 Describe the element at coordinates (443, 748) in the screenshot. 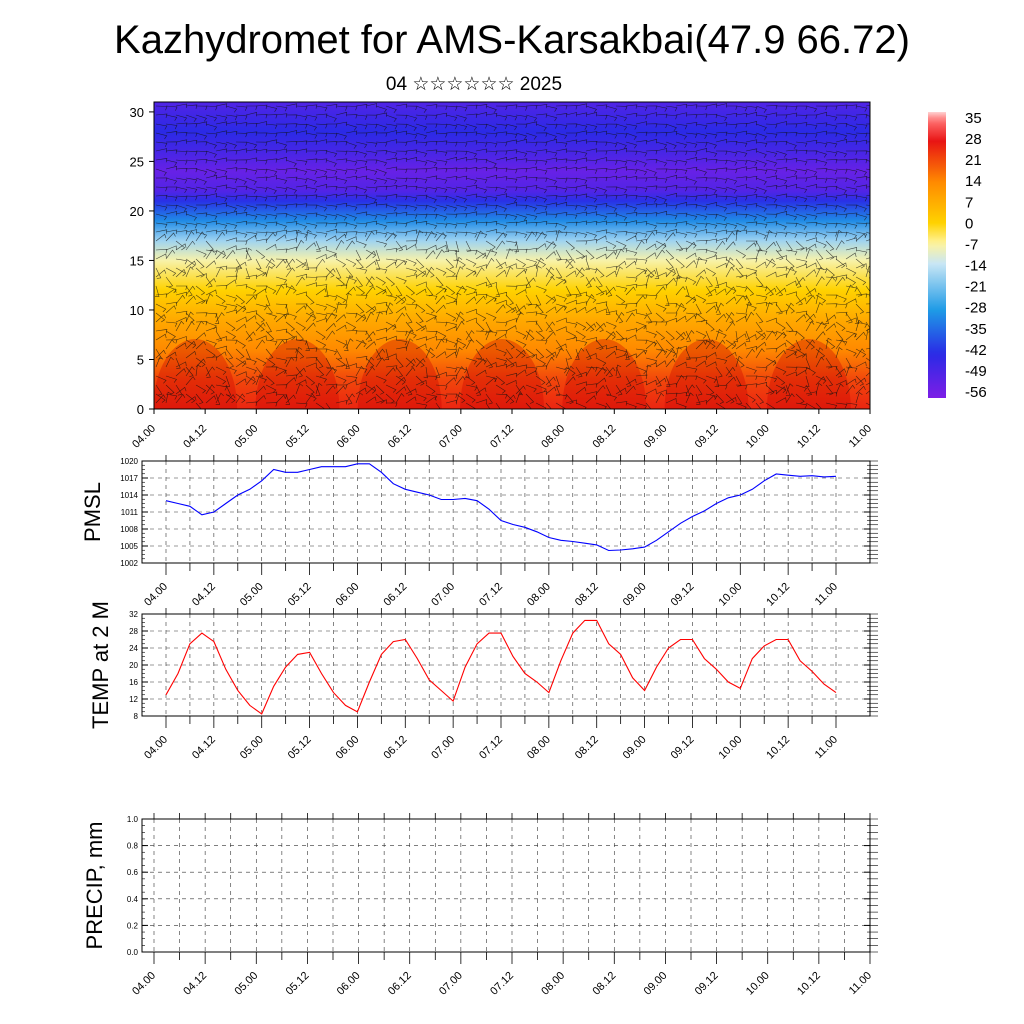

I see `x-tick-label: 07.00` at that location.